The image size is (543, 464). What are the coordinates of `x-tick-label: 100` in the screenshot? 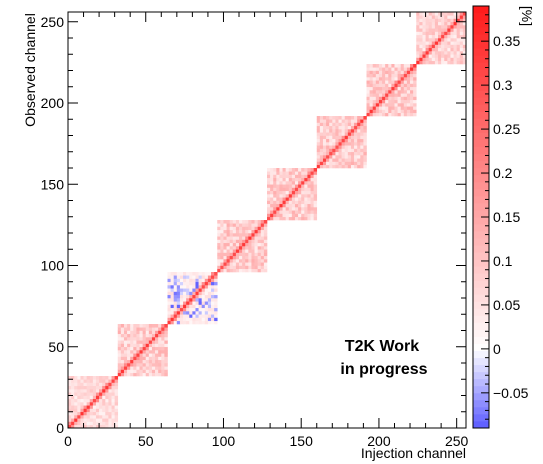 It's located at (224, 441).